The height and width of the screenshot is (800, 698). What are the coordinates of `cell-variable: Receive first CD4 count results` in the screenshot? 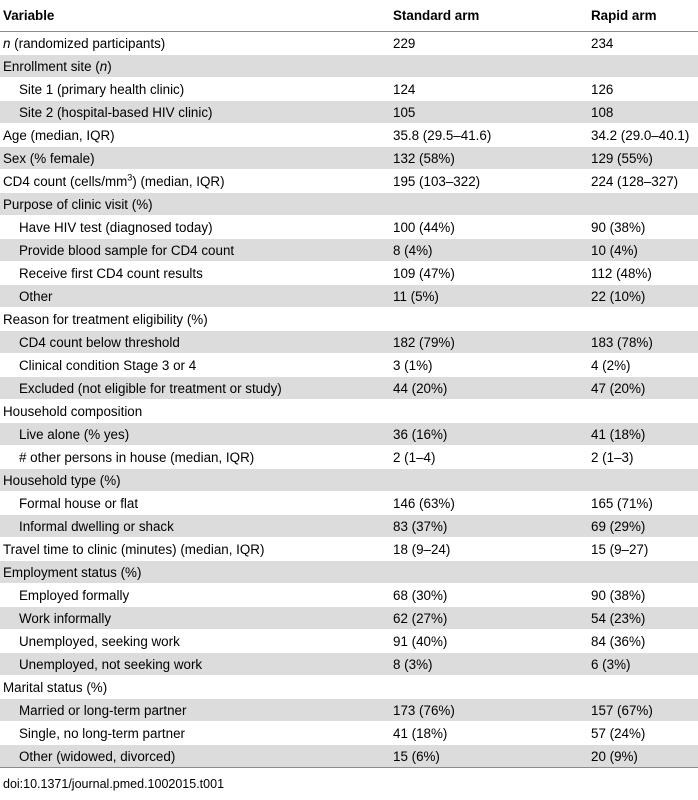 It's located at (195, 273).